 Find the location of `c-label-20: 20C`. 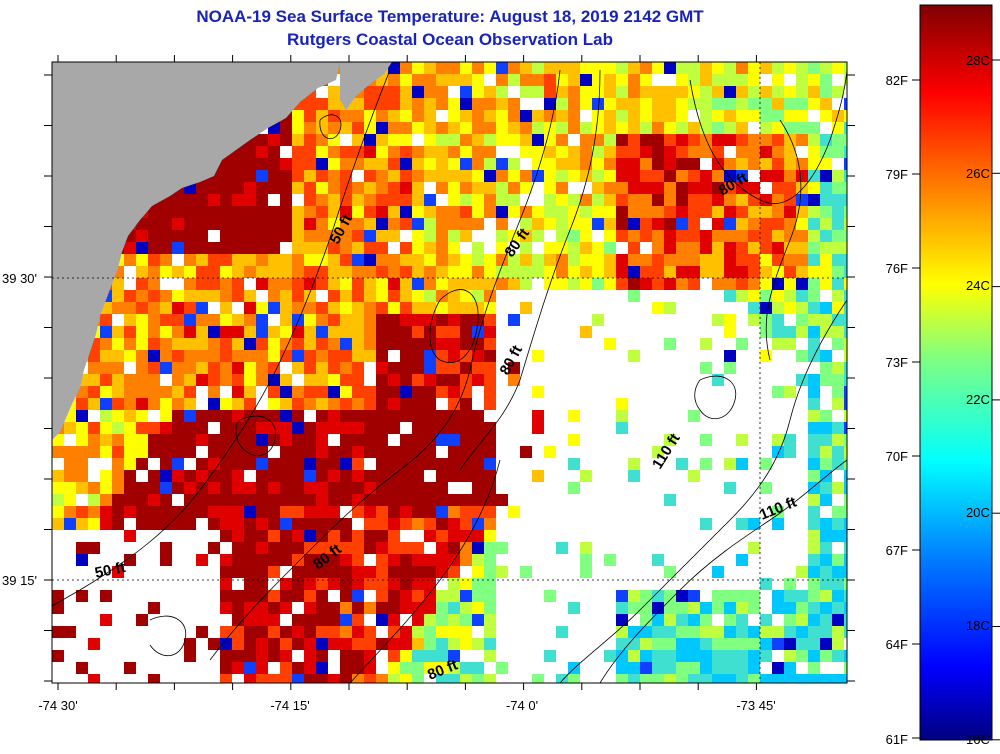

c-label-20: 20C is located at coordinates (978, 512).